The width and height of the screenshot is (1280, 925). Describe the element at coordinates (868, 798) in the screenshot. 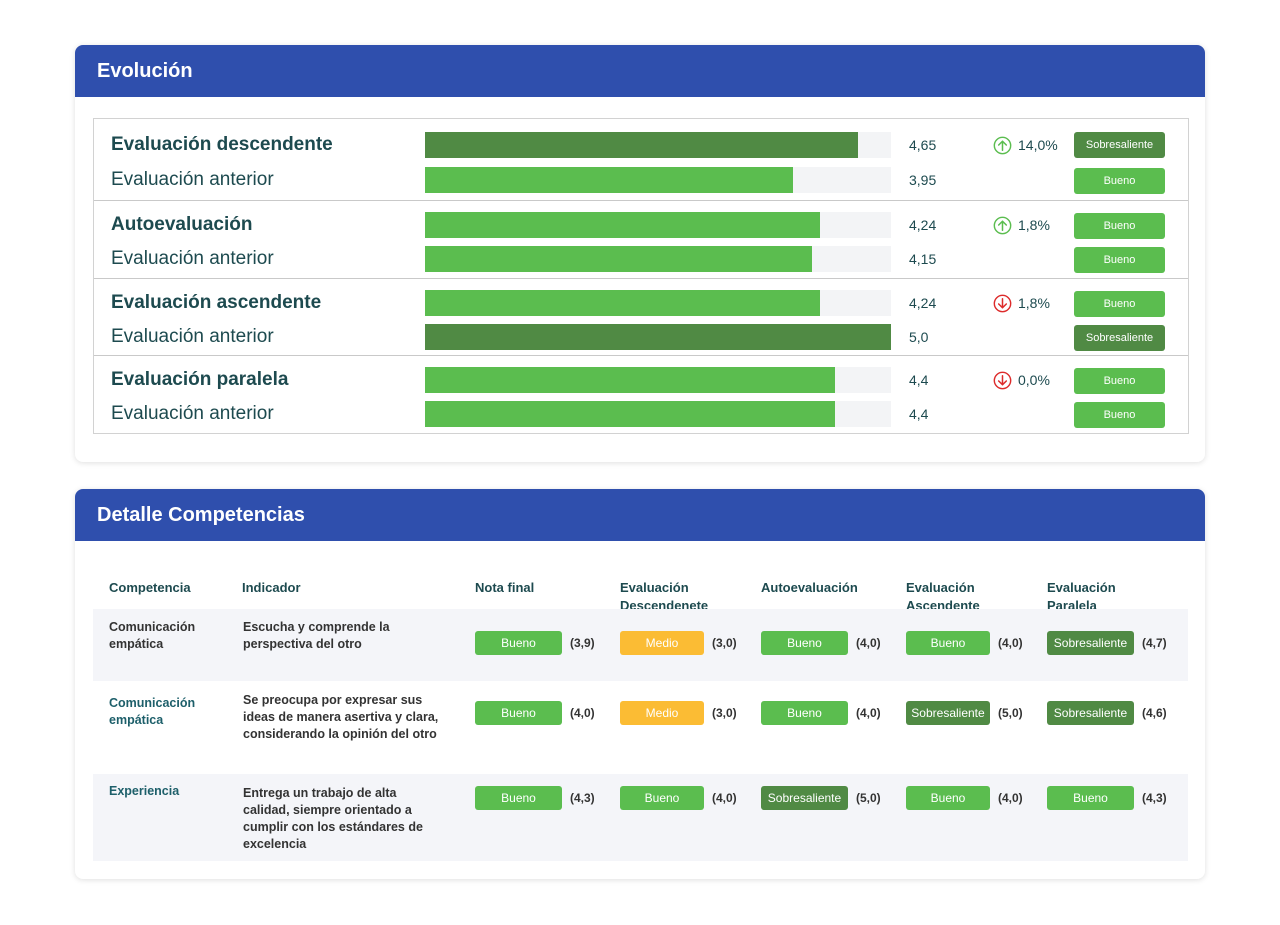

I see `score-value: (5,0)` at that location.